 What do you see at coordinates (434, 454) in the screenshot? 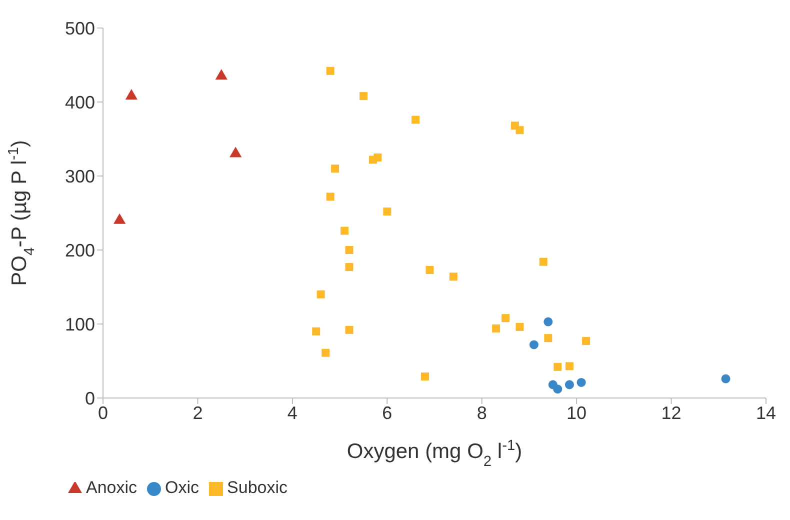
I see `x-axis-title: Oxygen (mg O$_{2}$ l$^{-1}$)` at bounding box center [434, 454].